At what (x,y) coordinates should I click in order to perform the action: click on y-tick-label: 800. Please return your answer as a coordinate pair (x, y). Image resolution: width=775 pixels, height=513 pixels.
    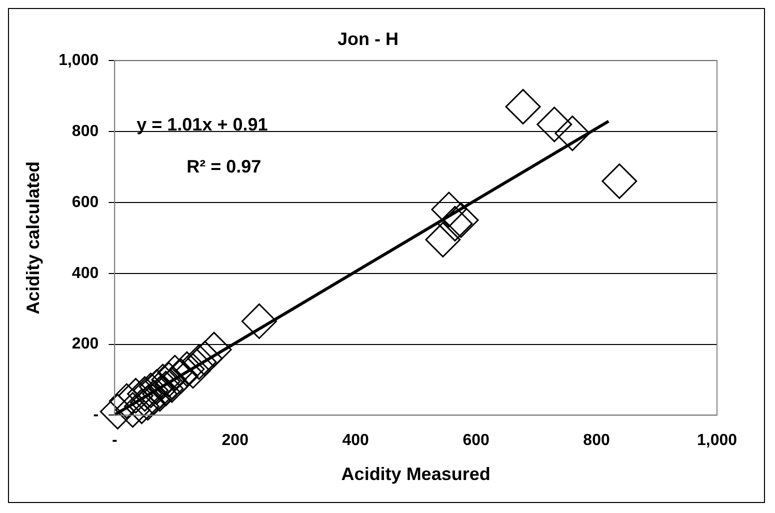
    Looking at the image, I should click on (85, 131).